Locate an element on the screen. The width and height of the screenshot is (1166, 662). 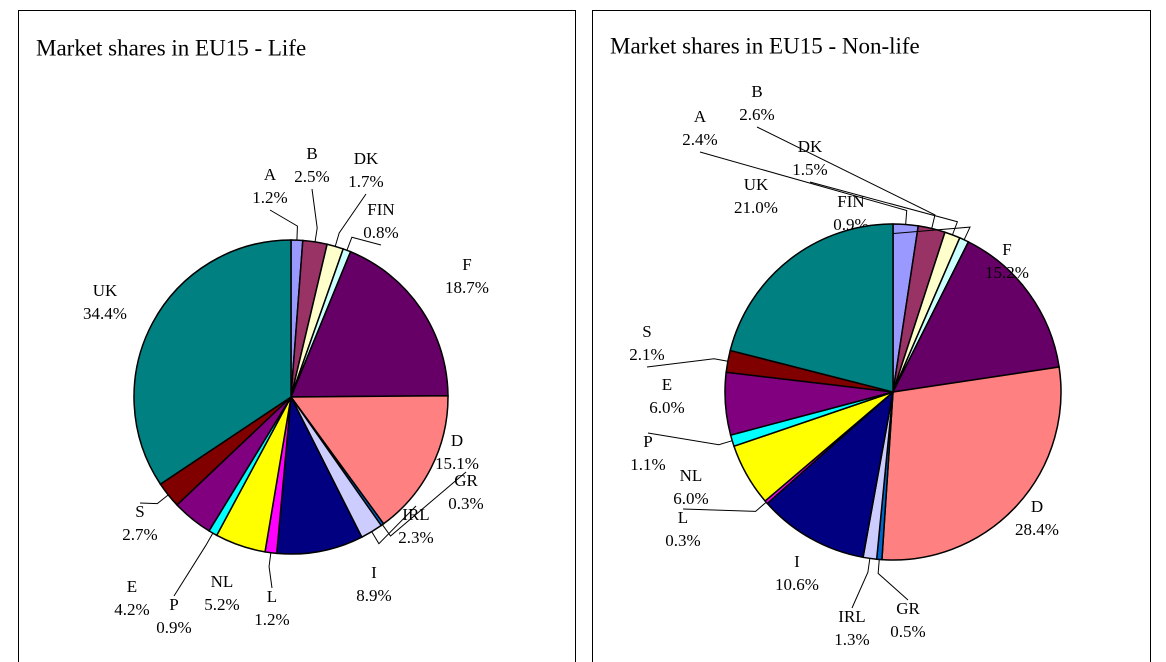
slice-value-label: 2.5% is located at coordinates (311, 176).